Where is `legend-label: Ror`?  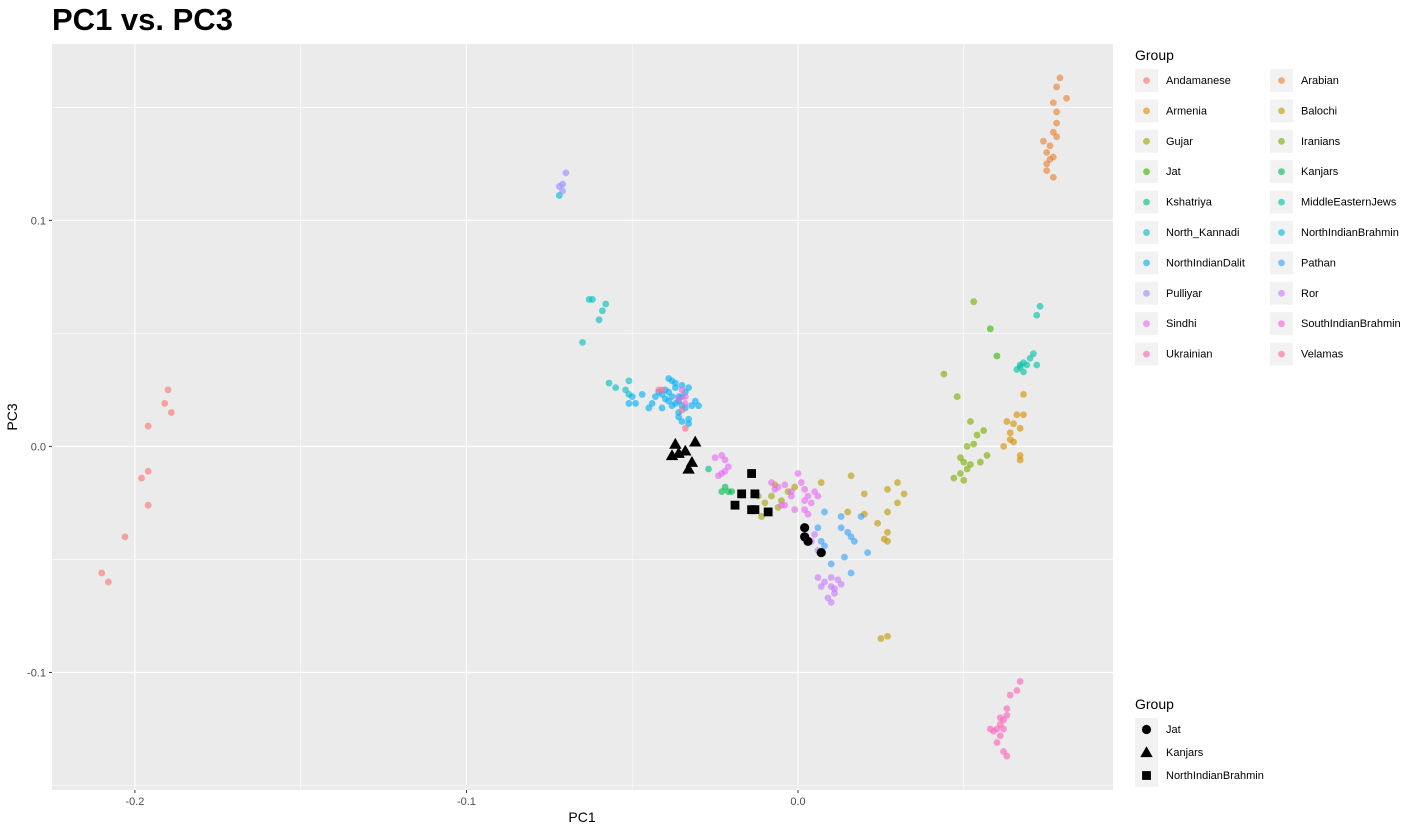 legend-label: Ror is located at coordinates (1310, 294).